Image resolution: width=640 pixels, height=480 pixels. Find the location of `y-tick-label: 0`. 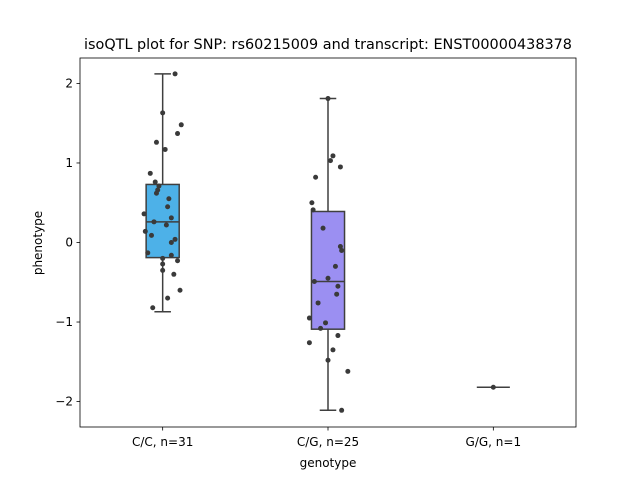

y-tick-label: 0 is located at coordinates (69, 243).